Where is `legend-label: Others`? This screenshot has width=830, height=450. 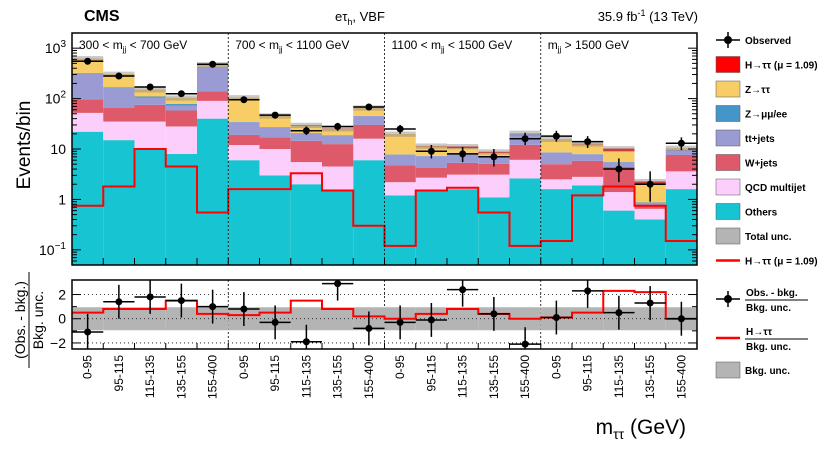
legend-label: Others is located at coordinates (761, 213).